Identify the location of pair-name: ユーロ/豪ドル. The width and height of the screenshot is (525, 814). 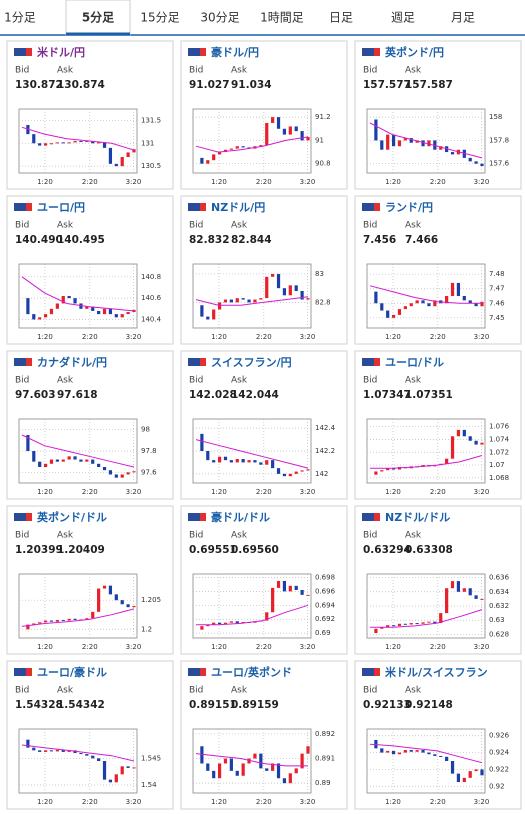
(72, 672).